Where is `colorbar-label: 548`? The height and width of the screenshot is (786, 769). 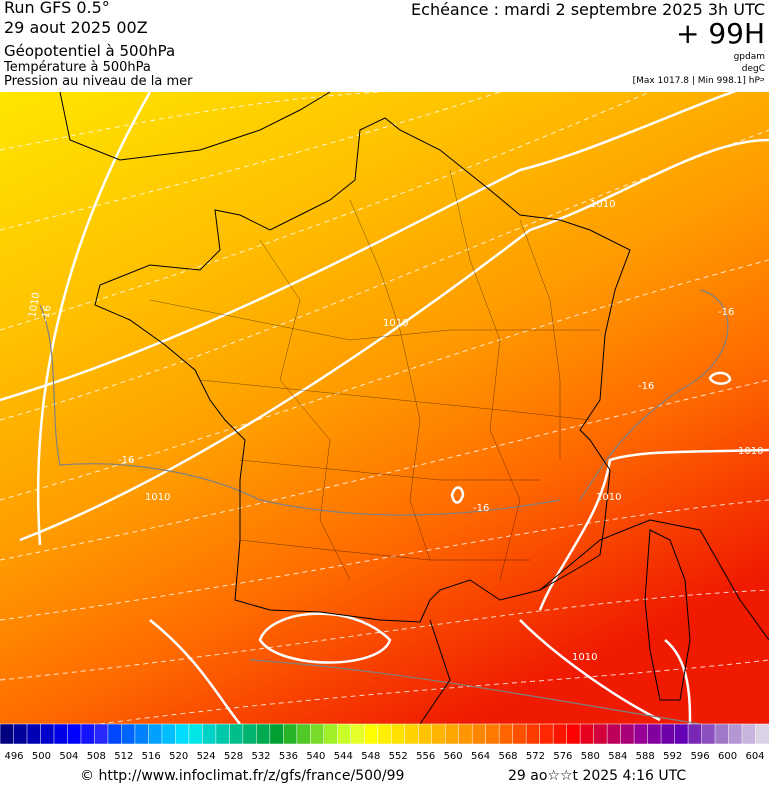
colorbar-label: 548 is located at coordinates (370, 756).